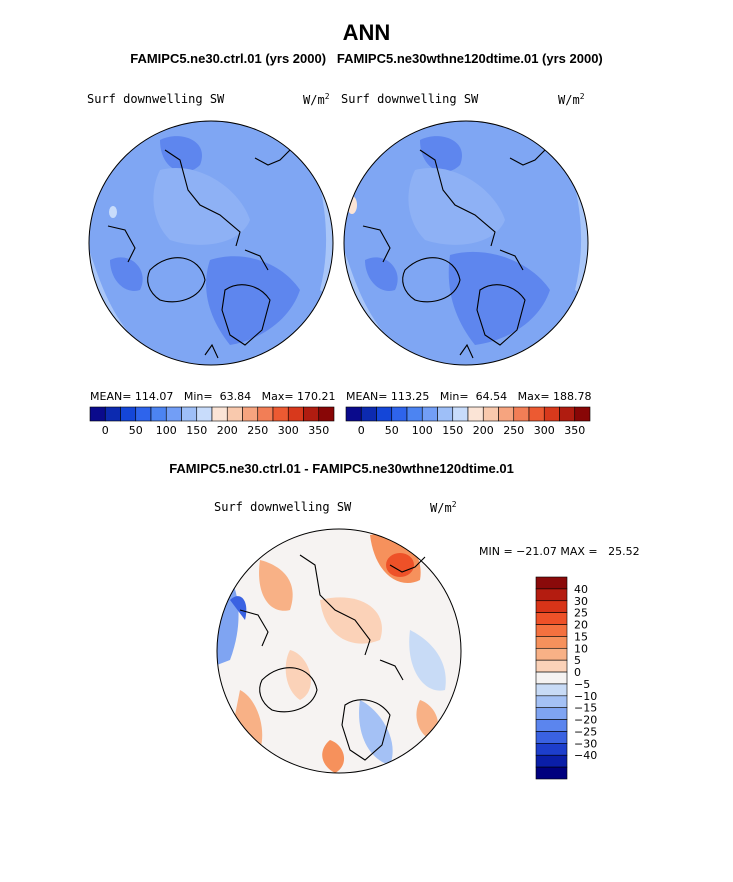 The height and width of the screenshot is (882, 733). What do you see at coordinates (288, 430) in the screenshot?
I see `left-colorbar-tick-label: 300` at bounding box center [288, 430].